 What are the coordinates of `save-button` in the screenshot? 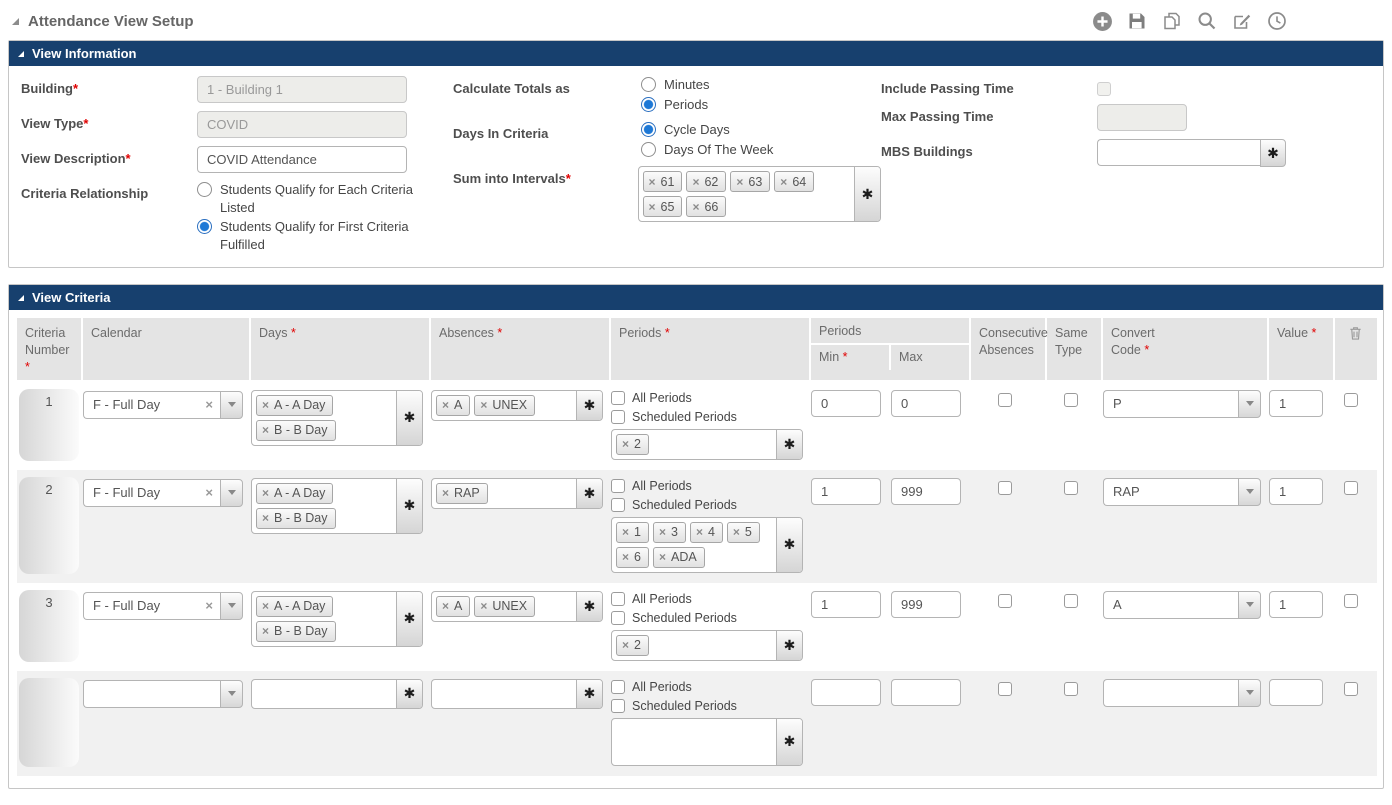 It's located at (1137, 21).